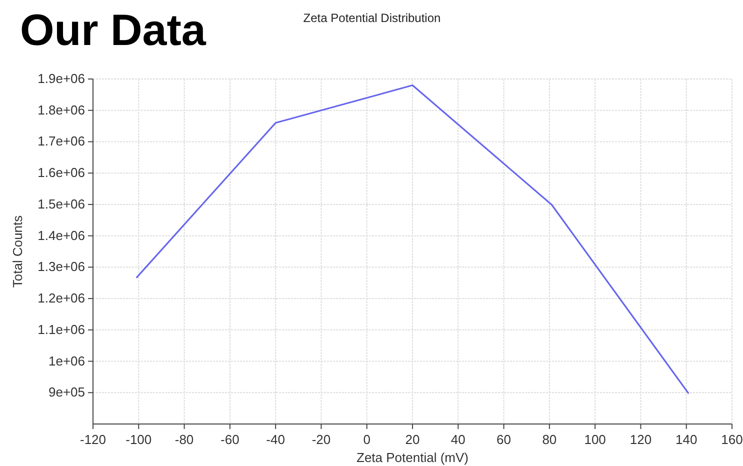 The image size is (743, 466). What do you see at coordinates (66, 392) in the screenshot?
I see `y-tick-label: 9e+05` at bounding box center [66, 392].